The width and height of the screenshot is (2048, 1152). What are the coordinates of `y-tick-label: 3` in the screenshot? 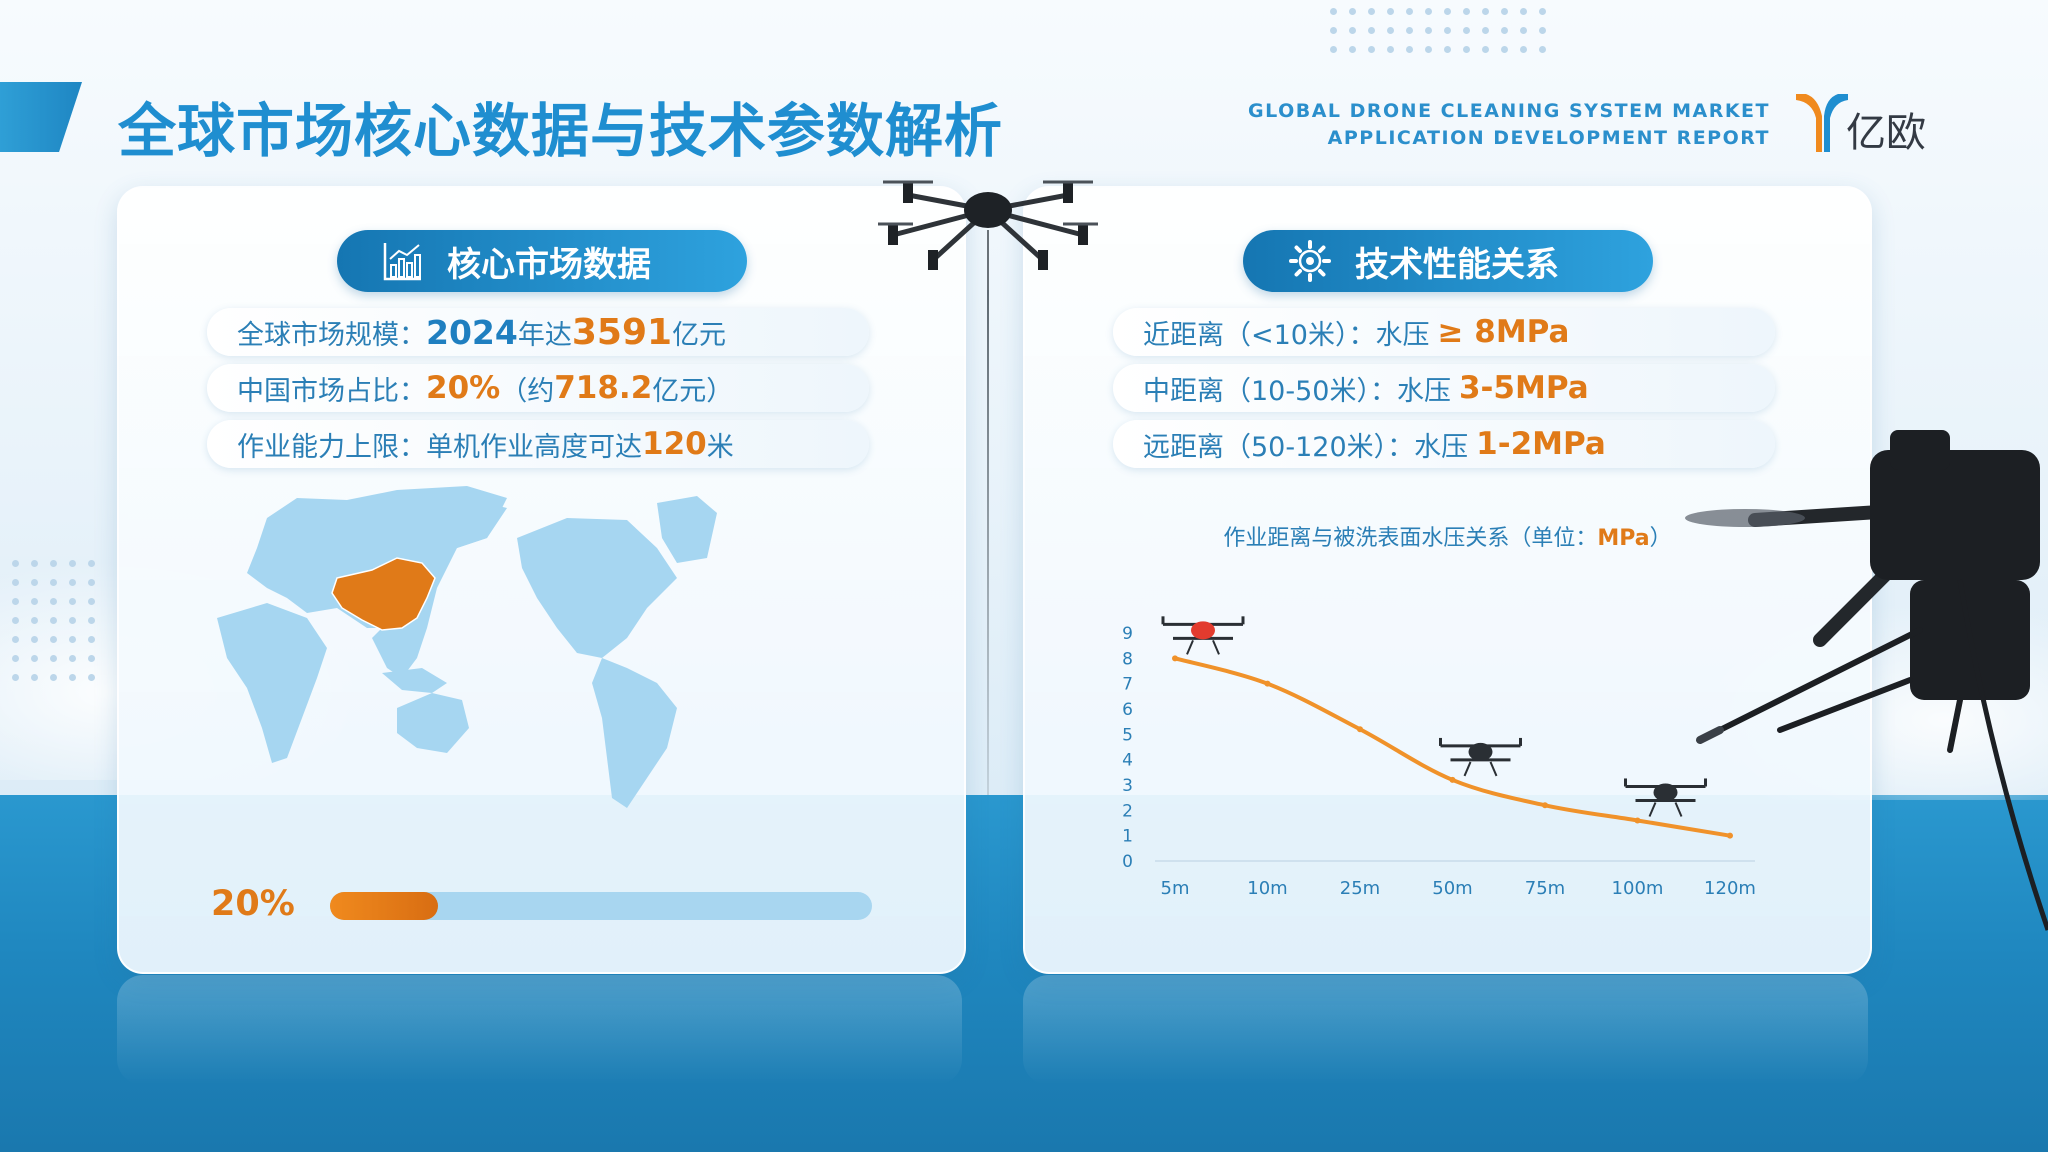 It's located at (1127, 786).